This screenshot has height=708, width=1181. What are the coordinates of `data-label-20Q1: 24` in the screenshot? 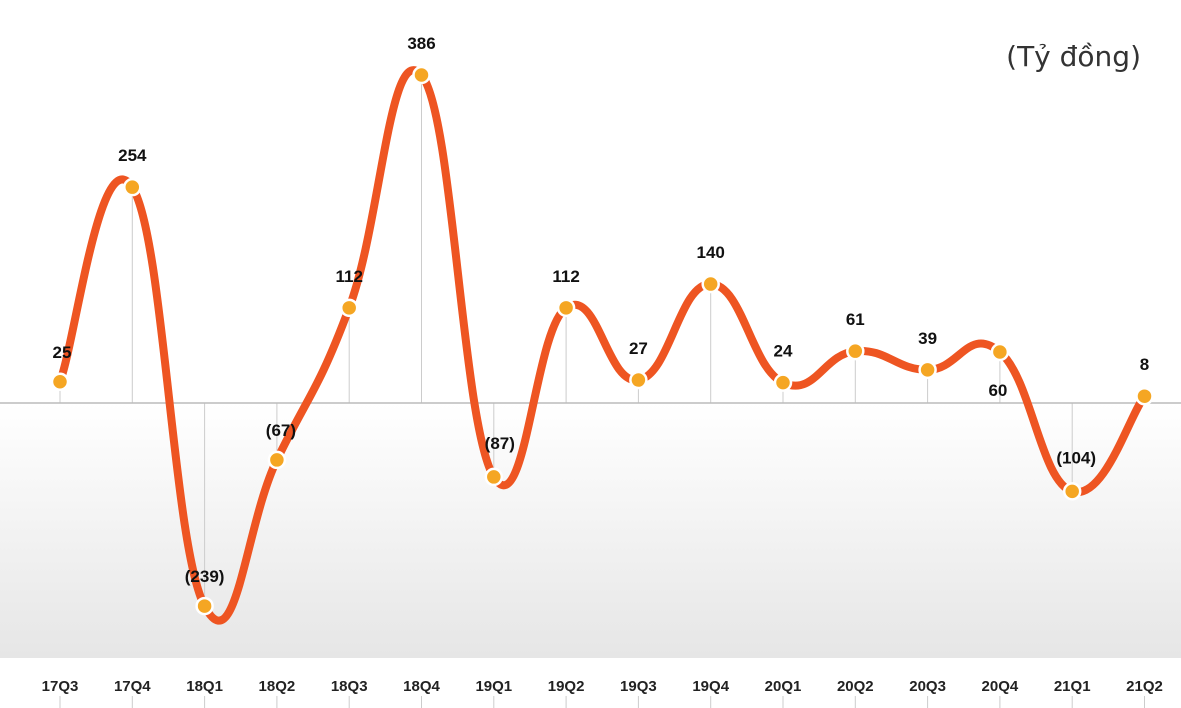 It's located at (783, 351).